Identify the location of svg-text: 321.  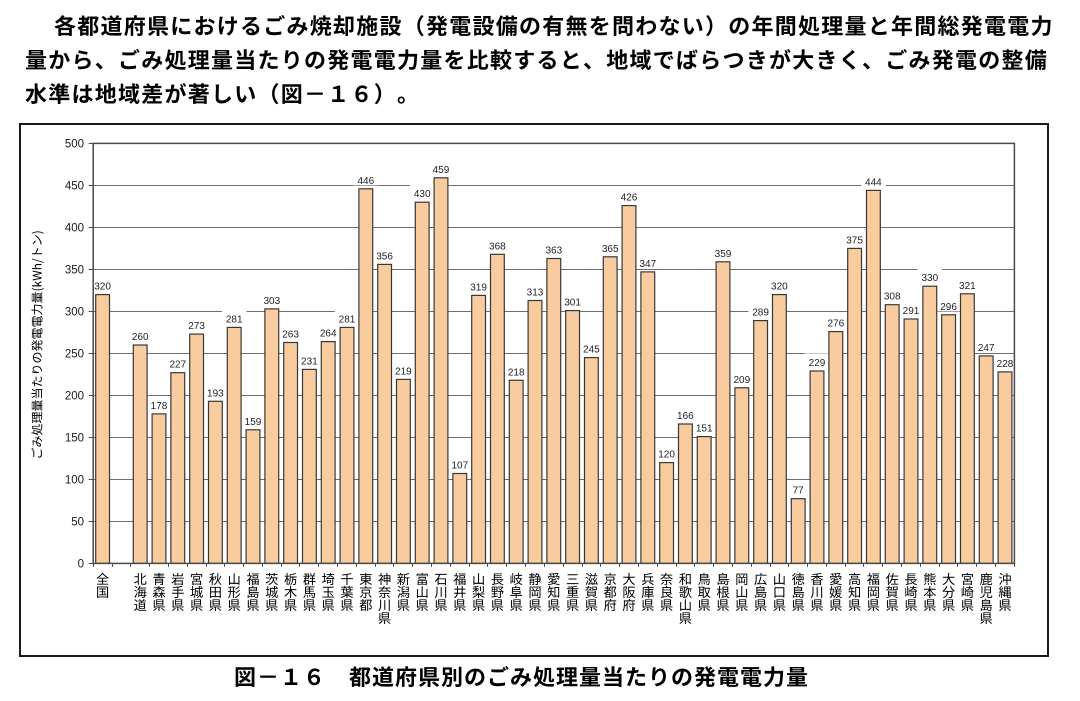
(967, 286).